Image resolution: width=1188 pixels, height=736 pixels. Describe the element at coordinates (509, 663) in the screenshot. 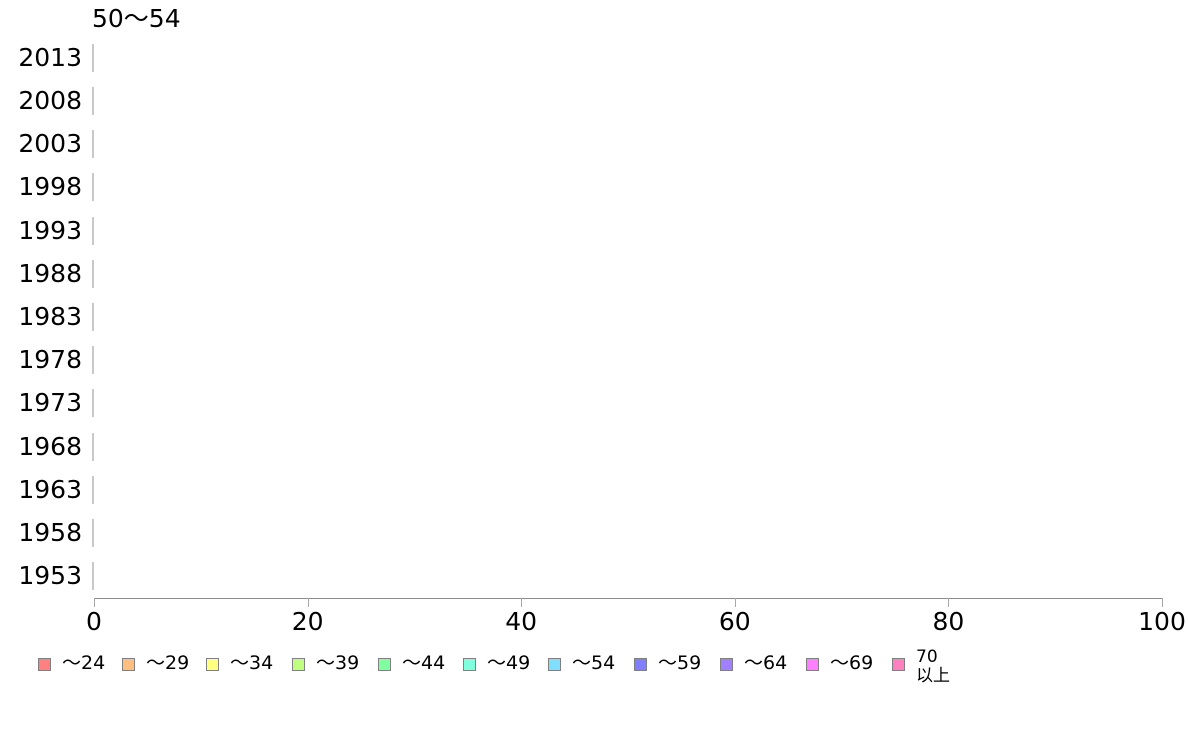

I see `legend-item-label: 〜49` at that location.